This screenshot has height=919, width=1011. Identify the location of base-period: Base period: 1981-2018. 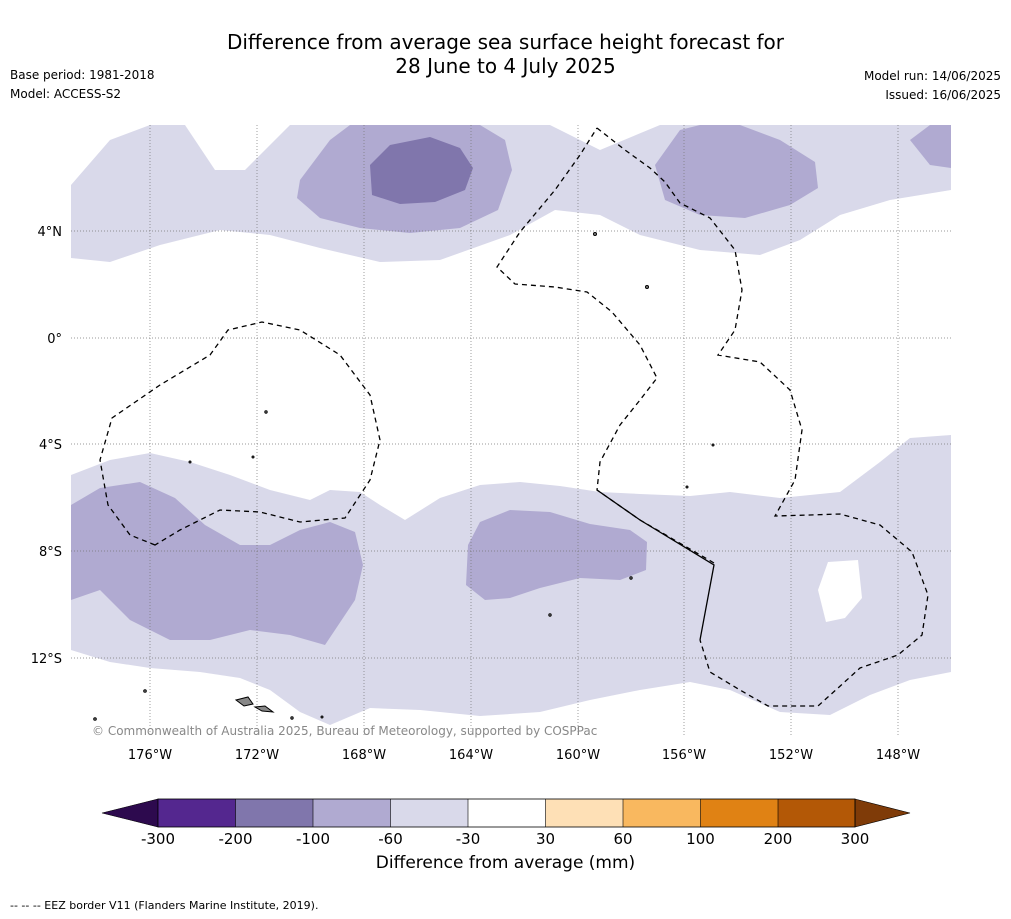
(82, 75).